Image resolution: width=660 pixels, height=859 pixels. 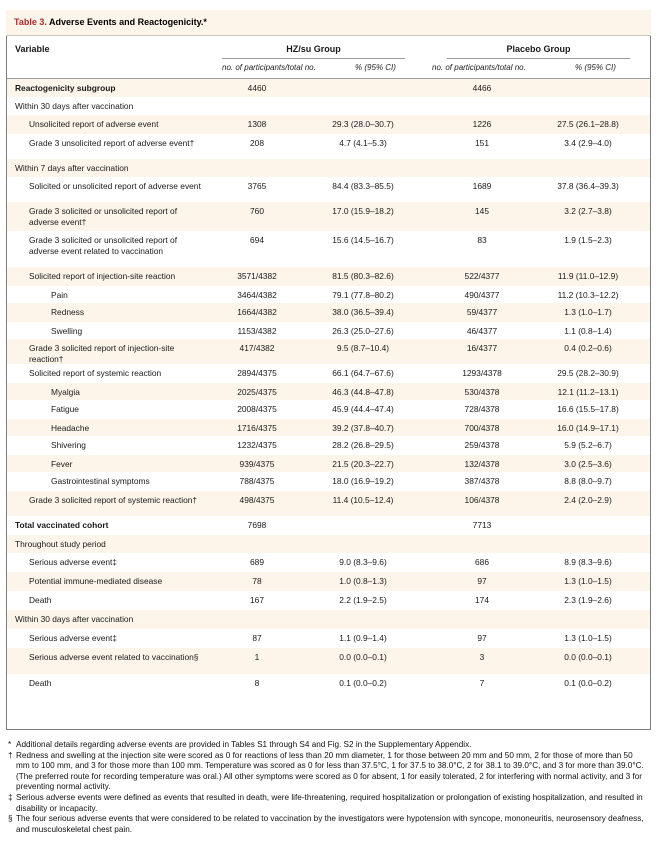 What do you see at coordinates (588, 464) in the screenshot?
I see `placebo-percent: 3.0 (2.5–3.6)` at bounding box center [588, 464].